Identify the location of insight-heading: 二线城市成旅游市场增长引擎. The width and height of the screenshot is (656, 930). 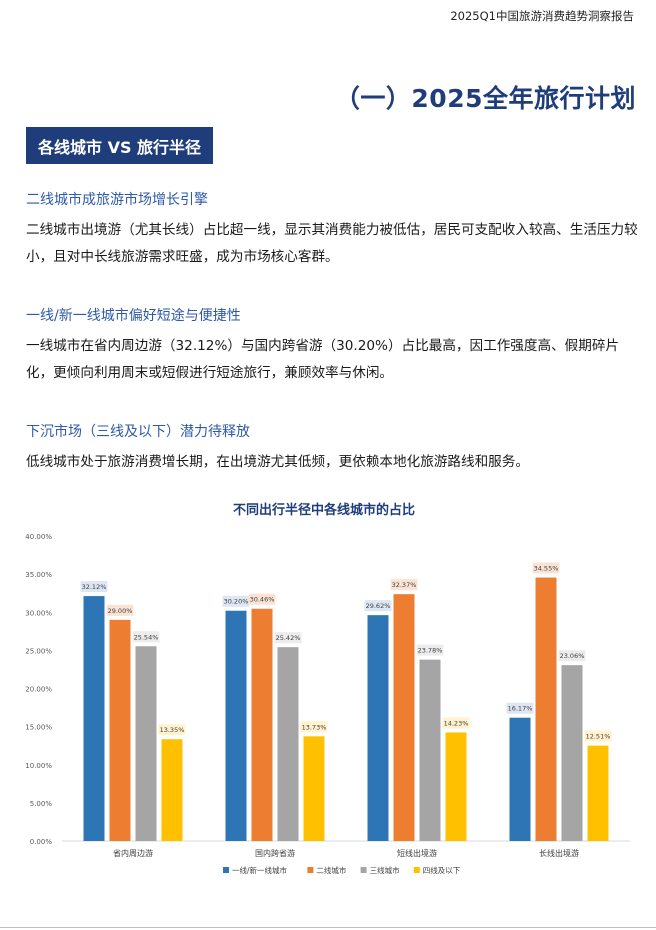
(117, 200).